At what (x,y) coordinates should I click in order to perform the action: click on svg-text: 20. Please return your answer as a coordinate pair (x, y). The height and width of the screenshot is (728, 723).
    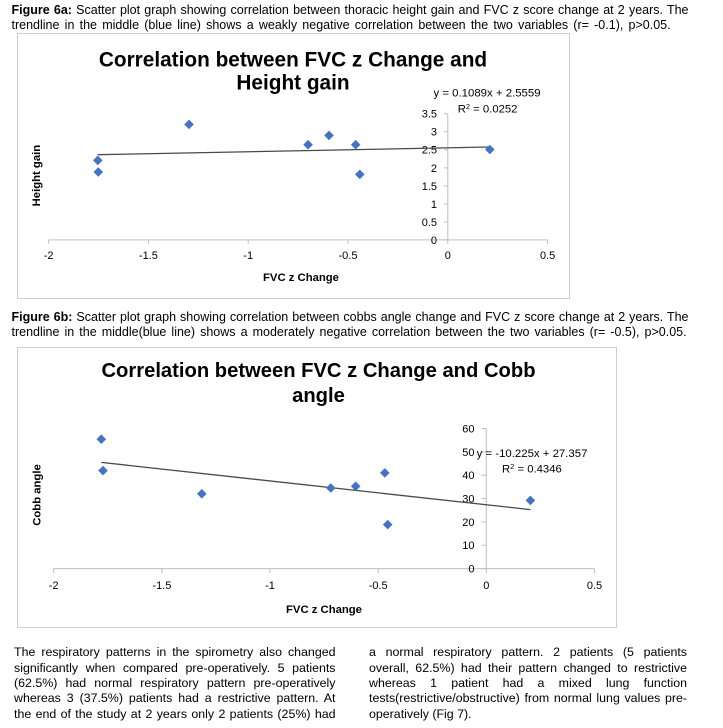
    Looking at the image, I should click on (468, 523).